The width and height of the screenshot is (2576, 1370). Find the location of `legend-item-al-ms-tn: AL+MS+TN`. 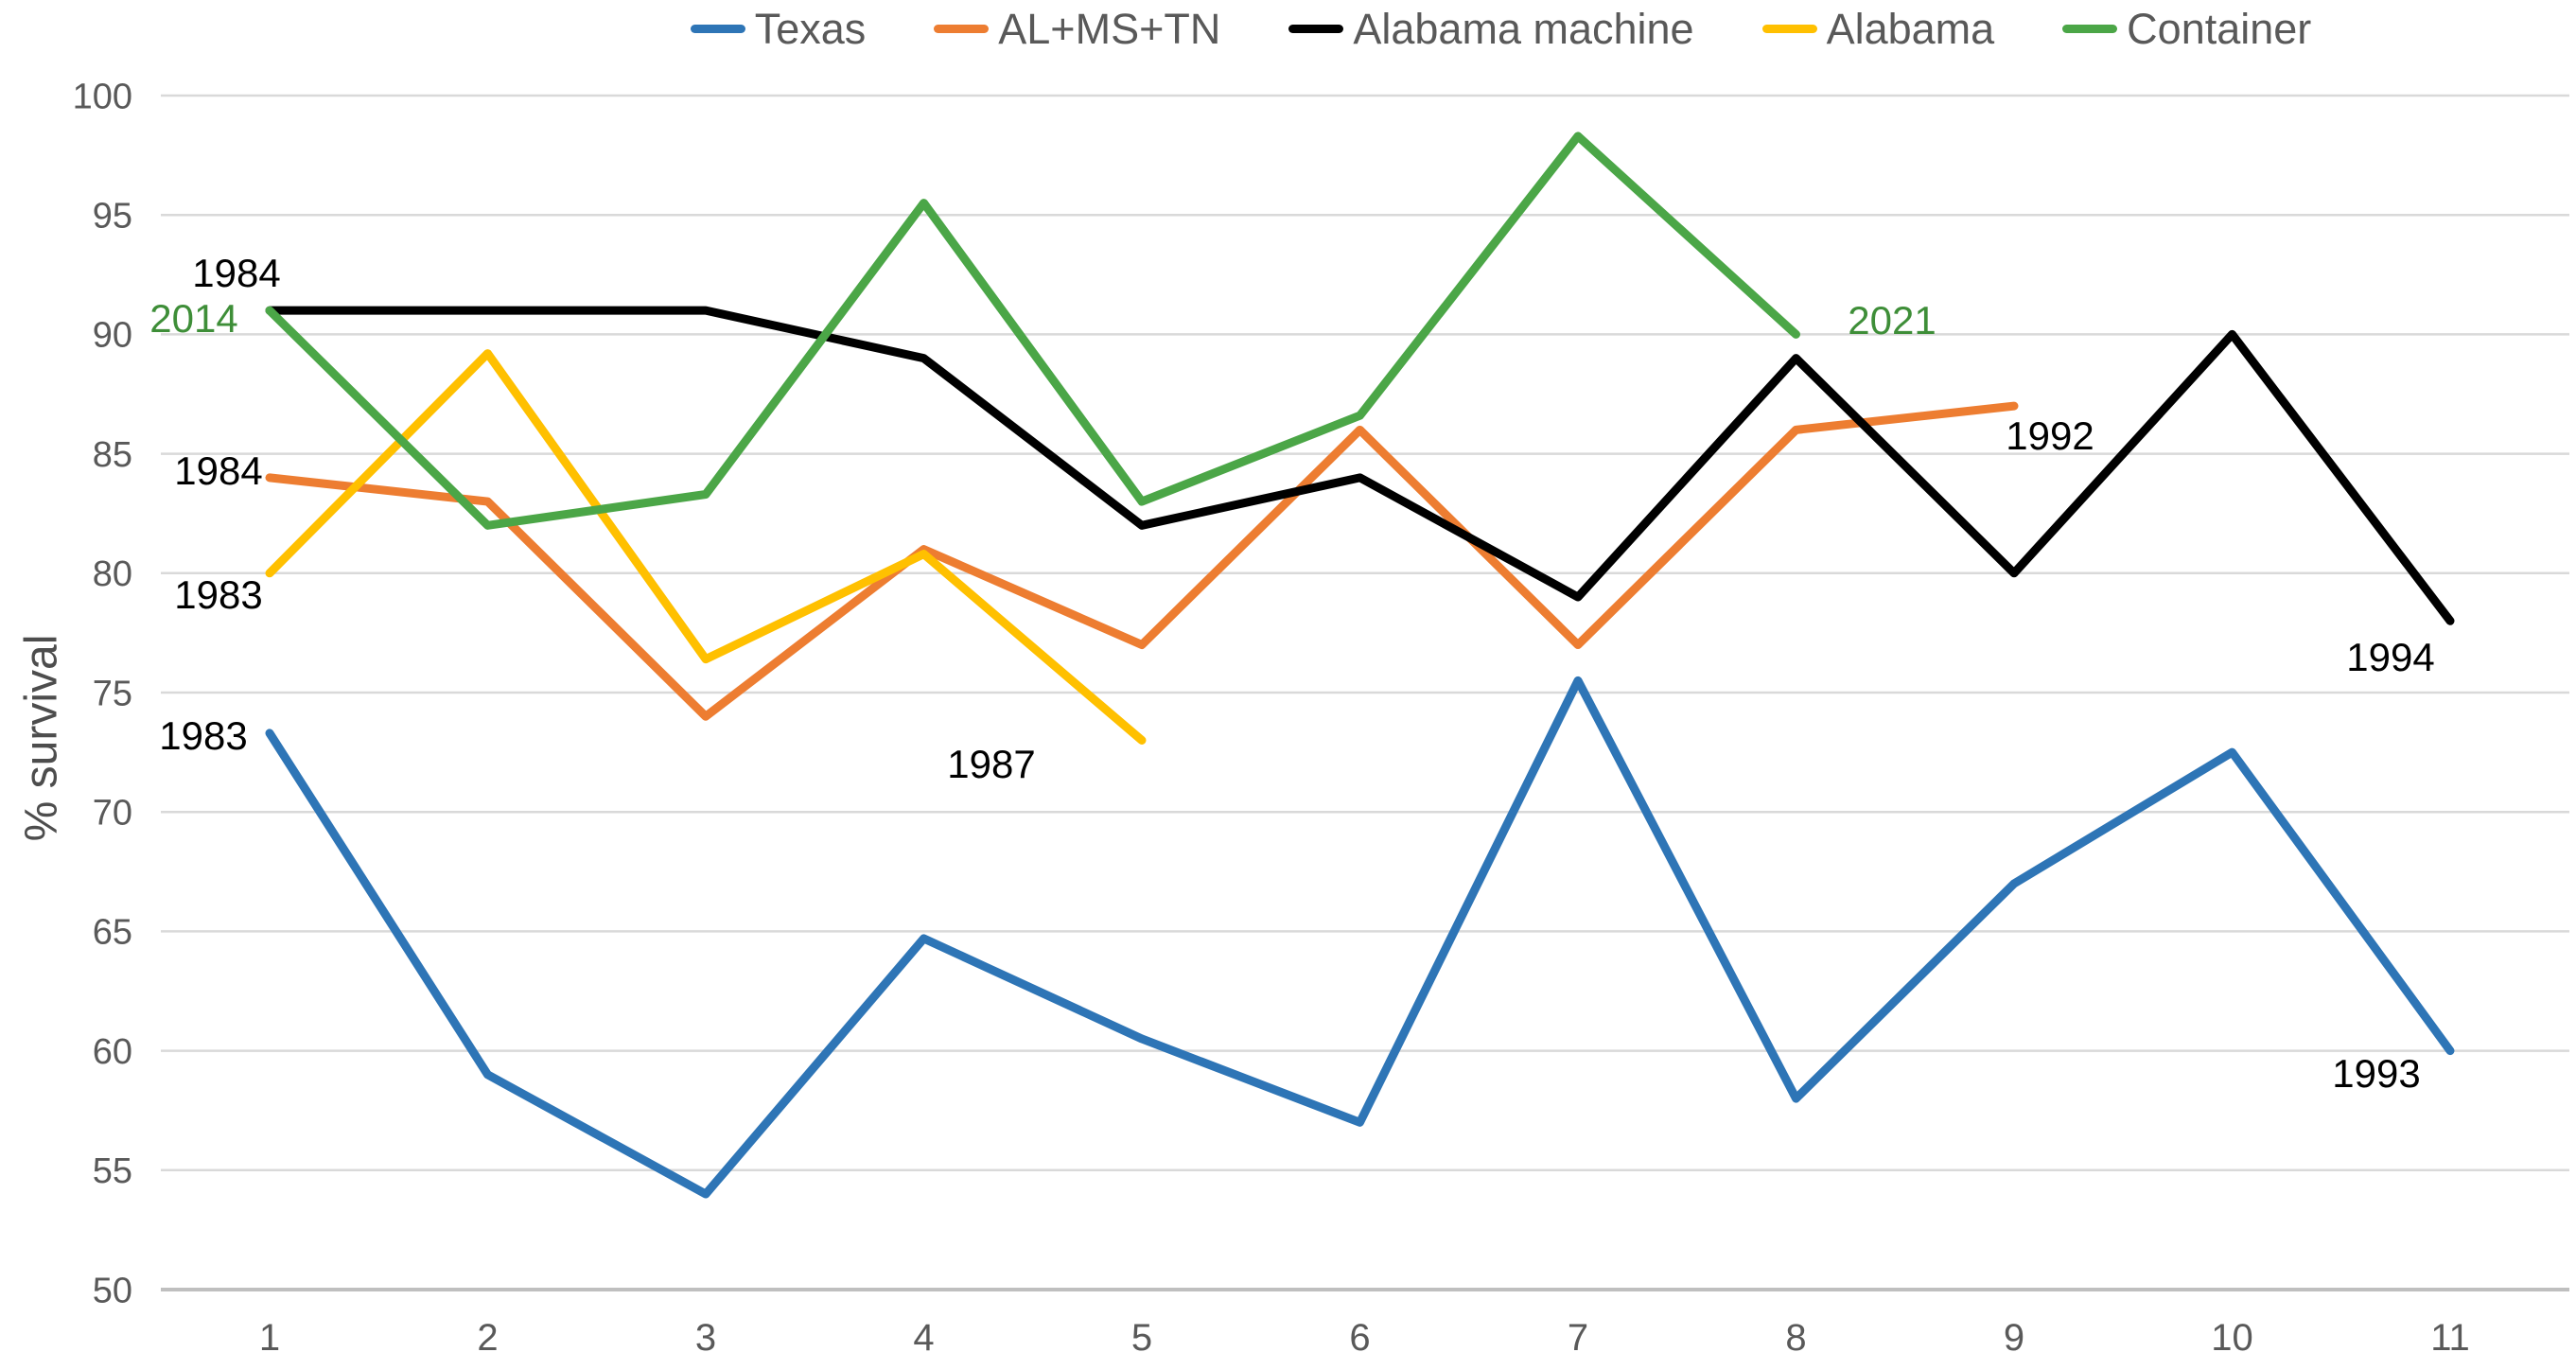

legend-item-al-ms-tn: AL+MS+TN is located at coordinates (1077, 29).